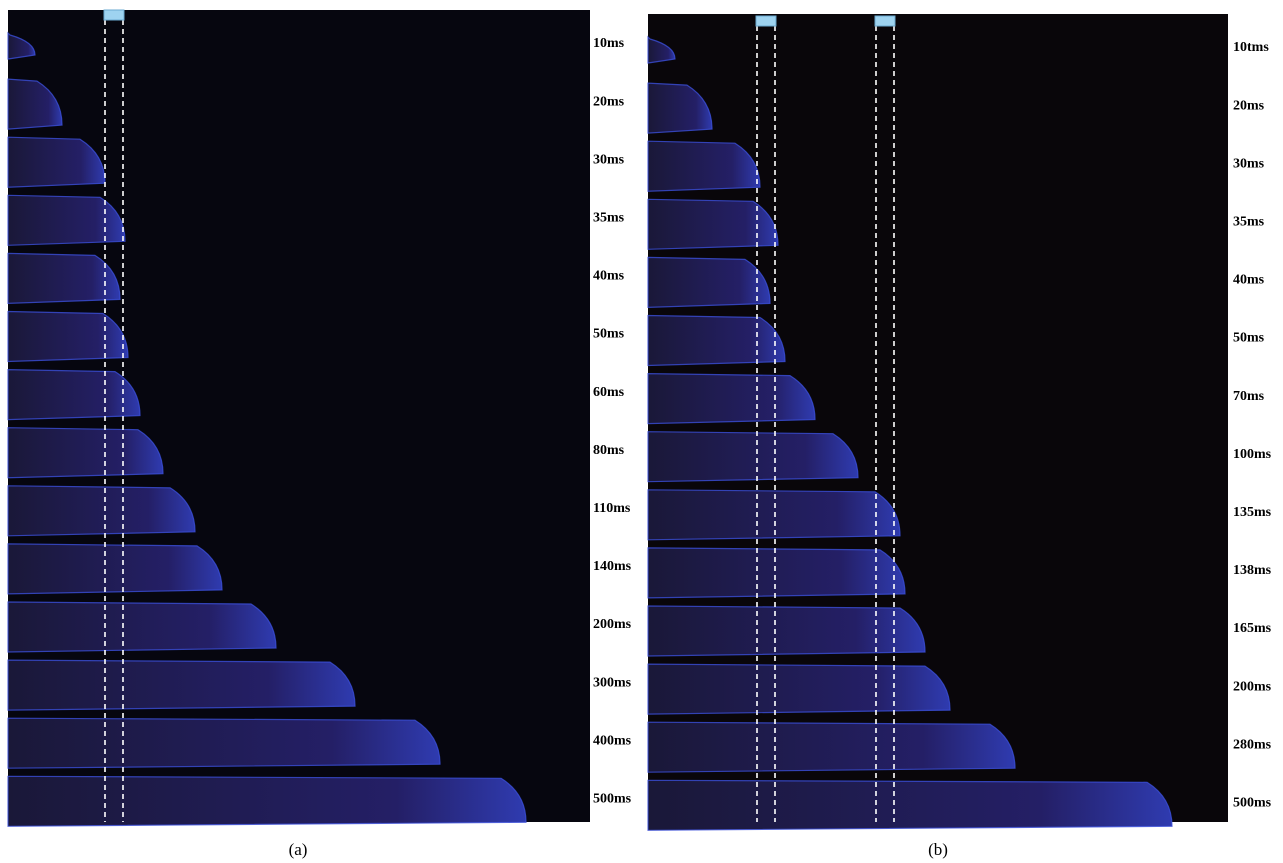  What do you see at coordinates (1252, 744) in the screenshot?
I see `frame-label: 280ms` at bounding box center [1252, 744].